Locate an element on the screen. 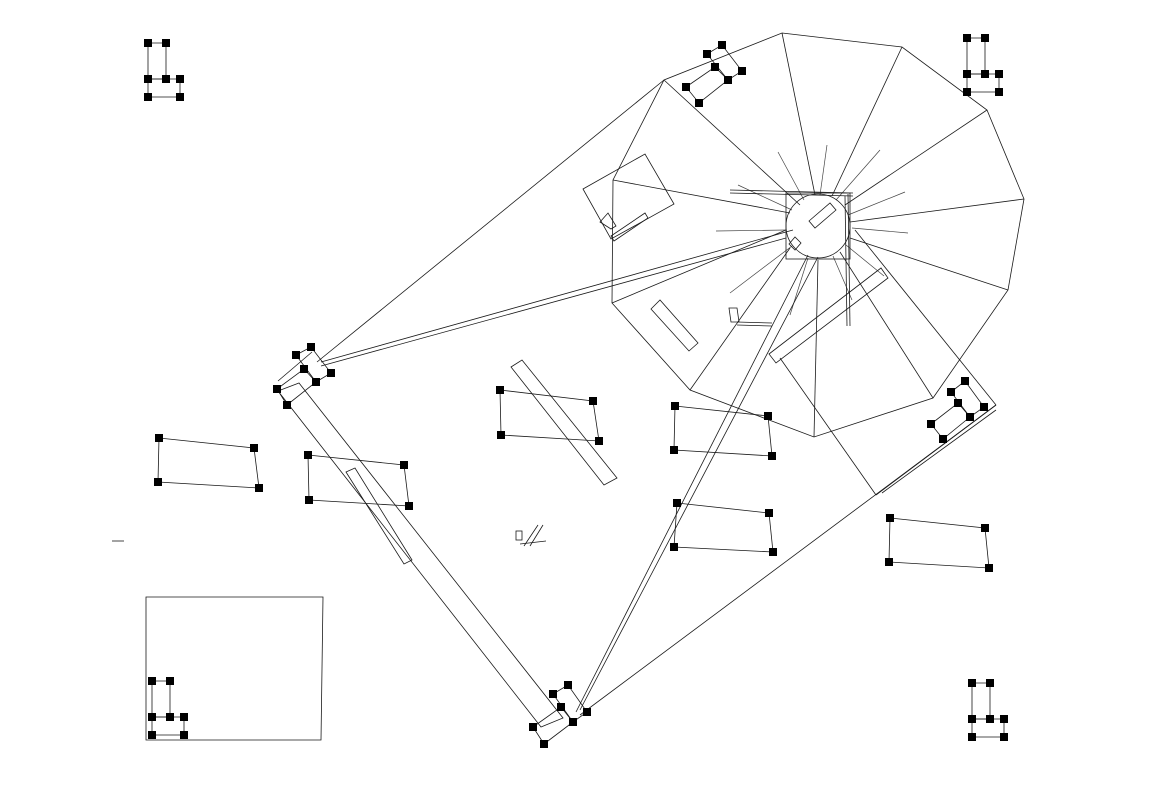  center-mark is located at coordinates (329, 535).